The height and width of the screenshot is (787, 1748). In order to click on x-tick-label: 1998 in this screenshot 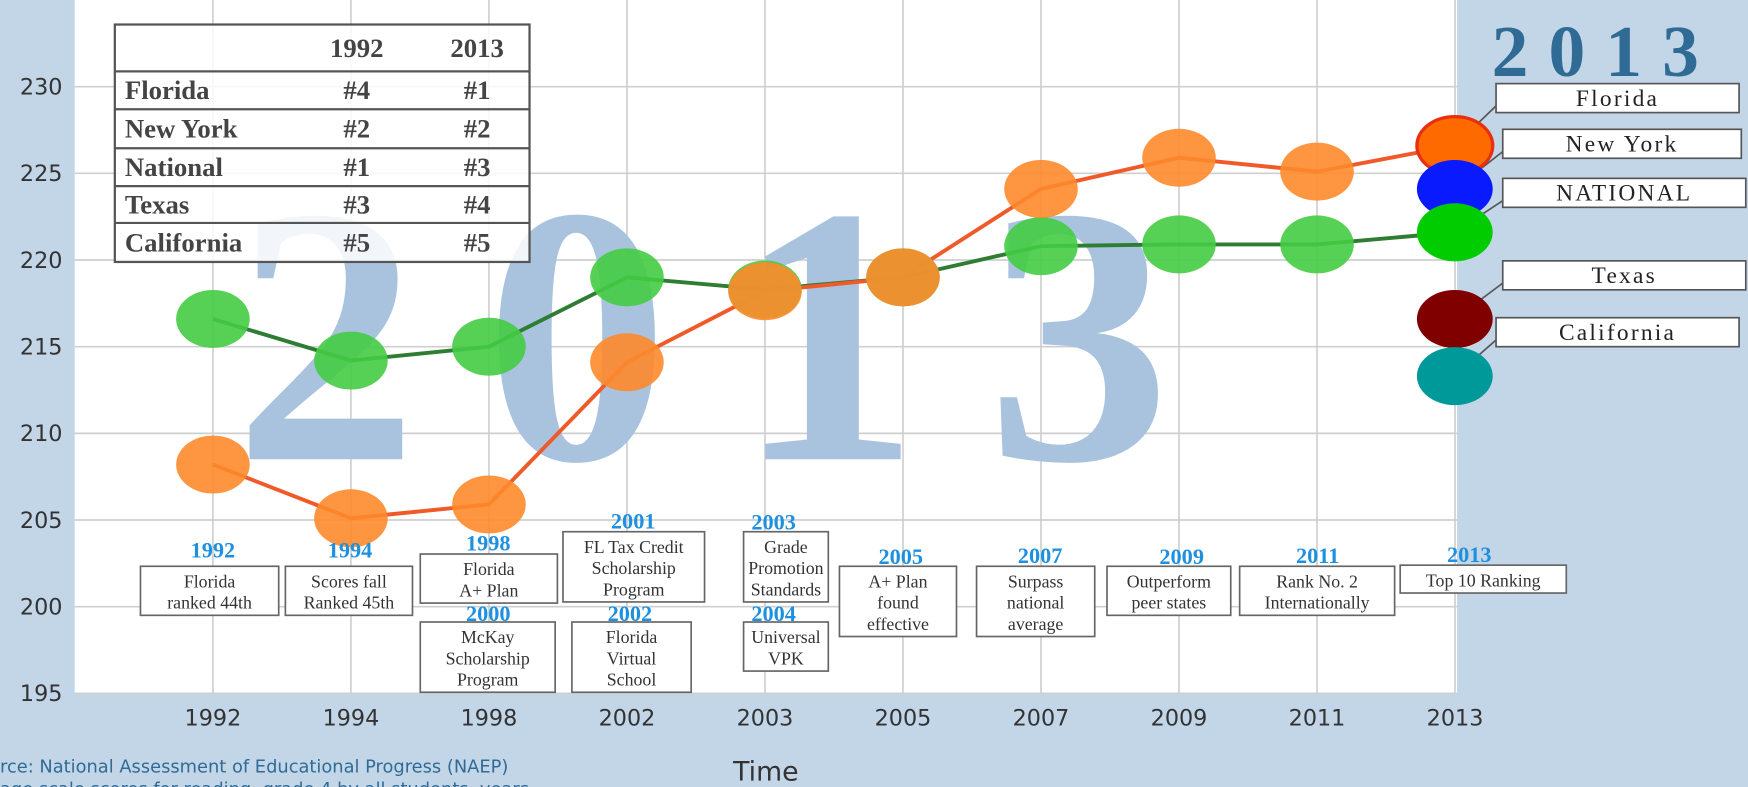, I will do `click(489, 719)`.